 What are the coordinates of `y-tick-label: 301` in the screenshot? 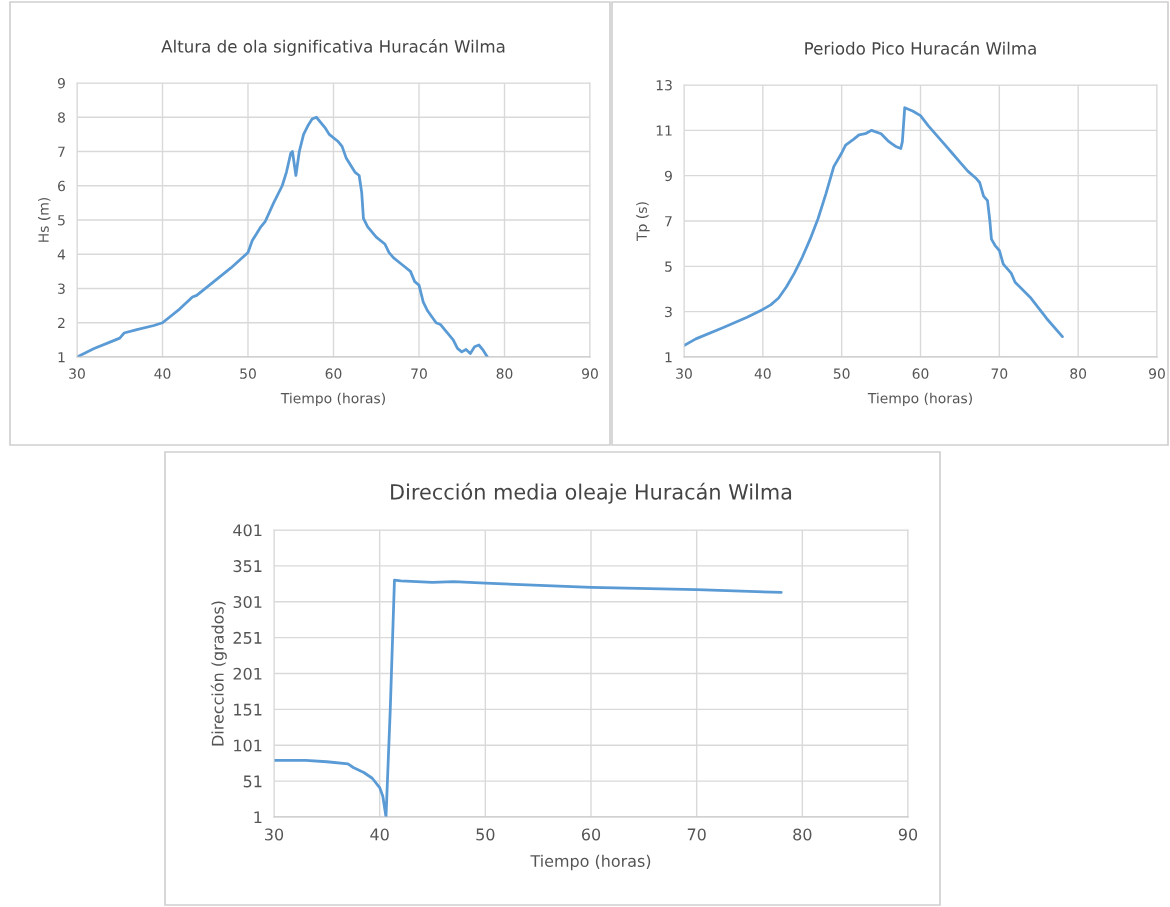 It's located at (247, 602).